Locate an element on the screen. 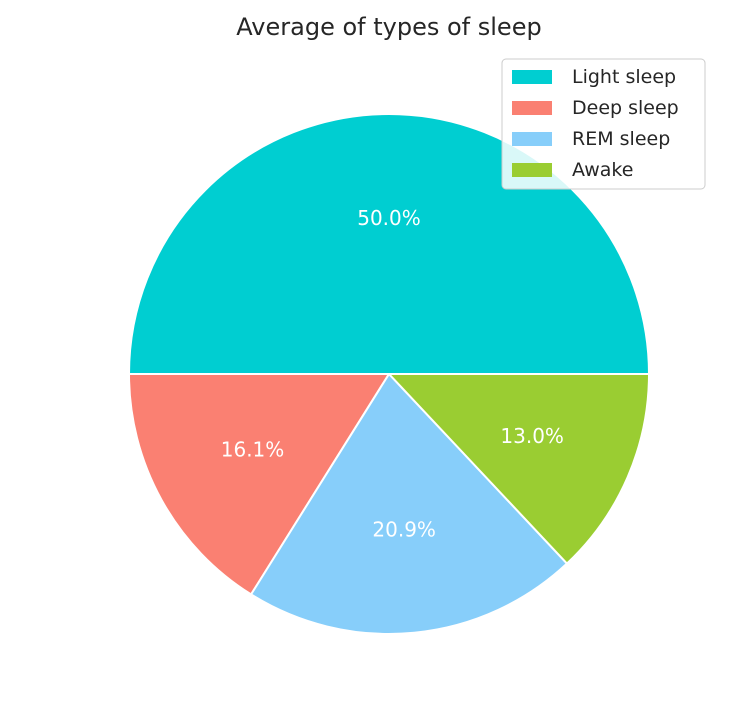 This screenshot has height=719, width=738. legend-swatch-light-sleep is located at coordinates (532, 77).